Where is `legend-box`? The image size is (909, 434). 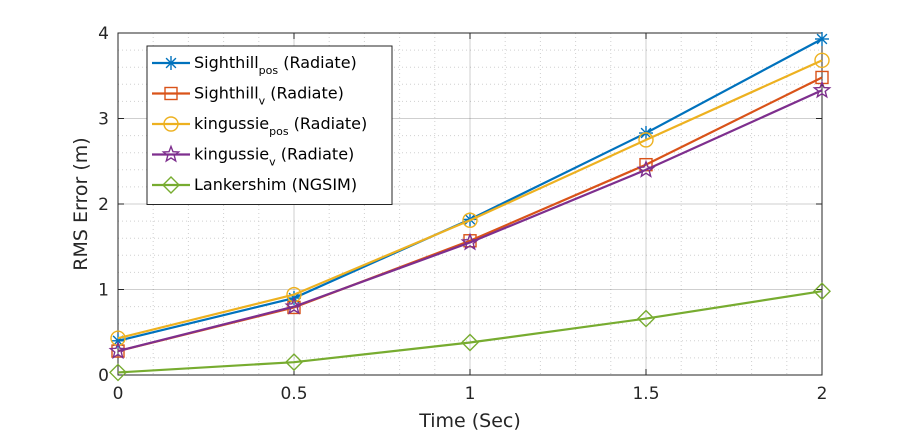
legend-box is located at coordinates (269, 125).